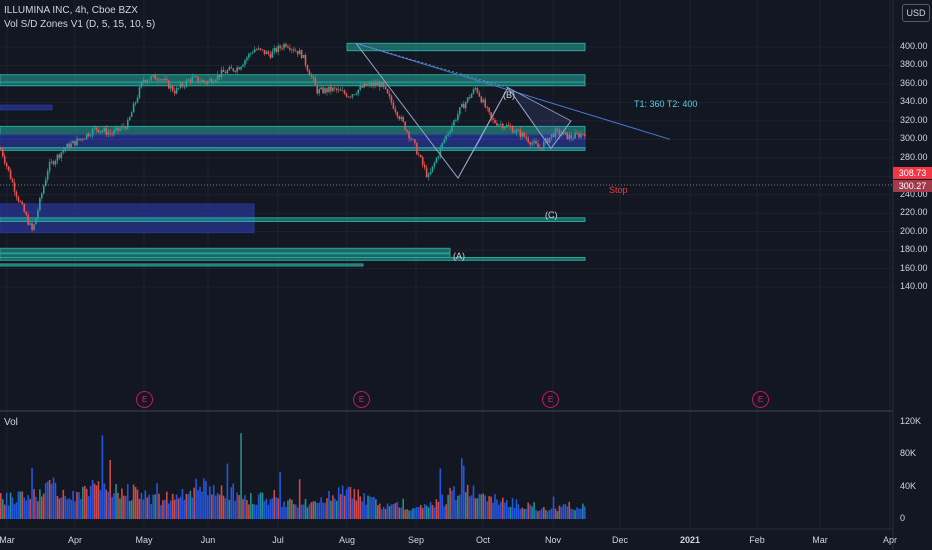 This screenshot has width=932, height=550. I want to click on wave-label-a: (A), so click(459, 256).